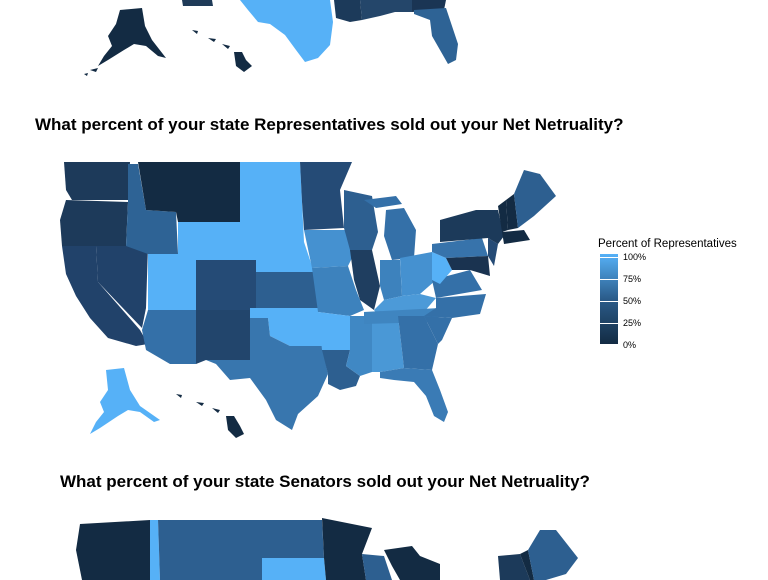 This screenshot has height=580, width=768. I want to click on legend-label-25: 25%, so click(632, 323).